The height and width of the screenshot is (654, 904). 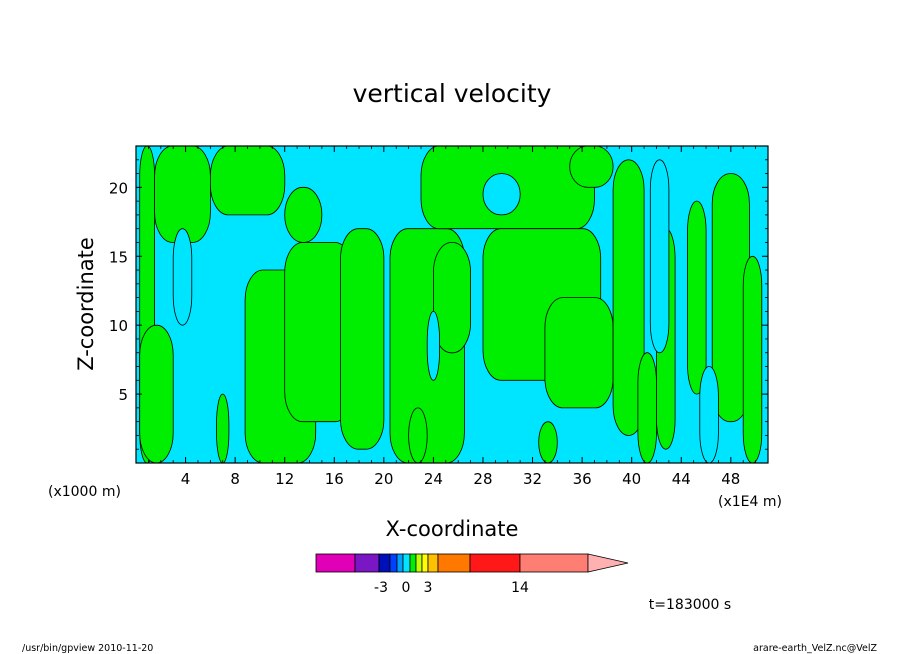 What do you see at coordinates (87, 648) in the screenshot?
I see `footer-left: /usr/bin/gpview 2010-11-20` at bounding box center [87, 648].